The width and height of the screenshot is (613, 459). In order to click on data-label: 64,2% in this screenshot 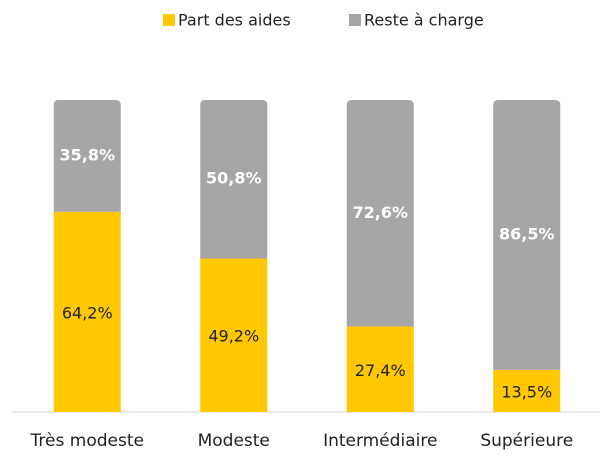, I will do `click(87, 312)`.